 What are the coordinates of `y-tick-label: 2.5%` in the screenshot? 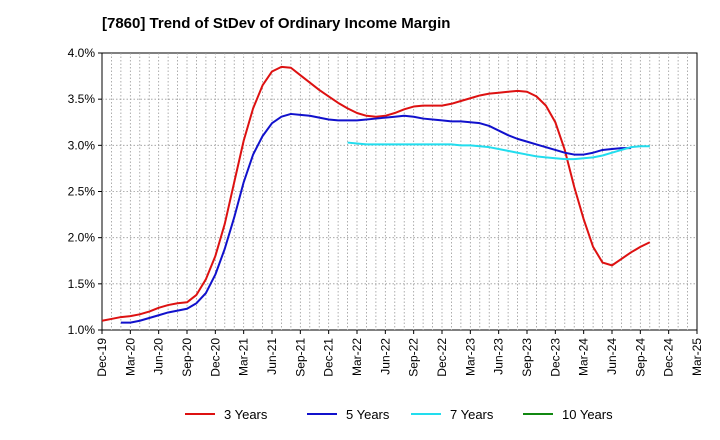 It's located at (82, 192).